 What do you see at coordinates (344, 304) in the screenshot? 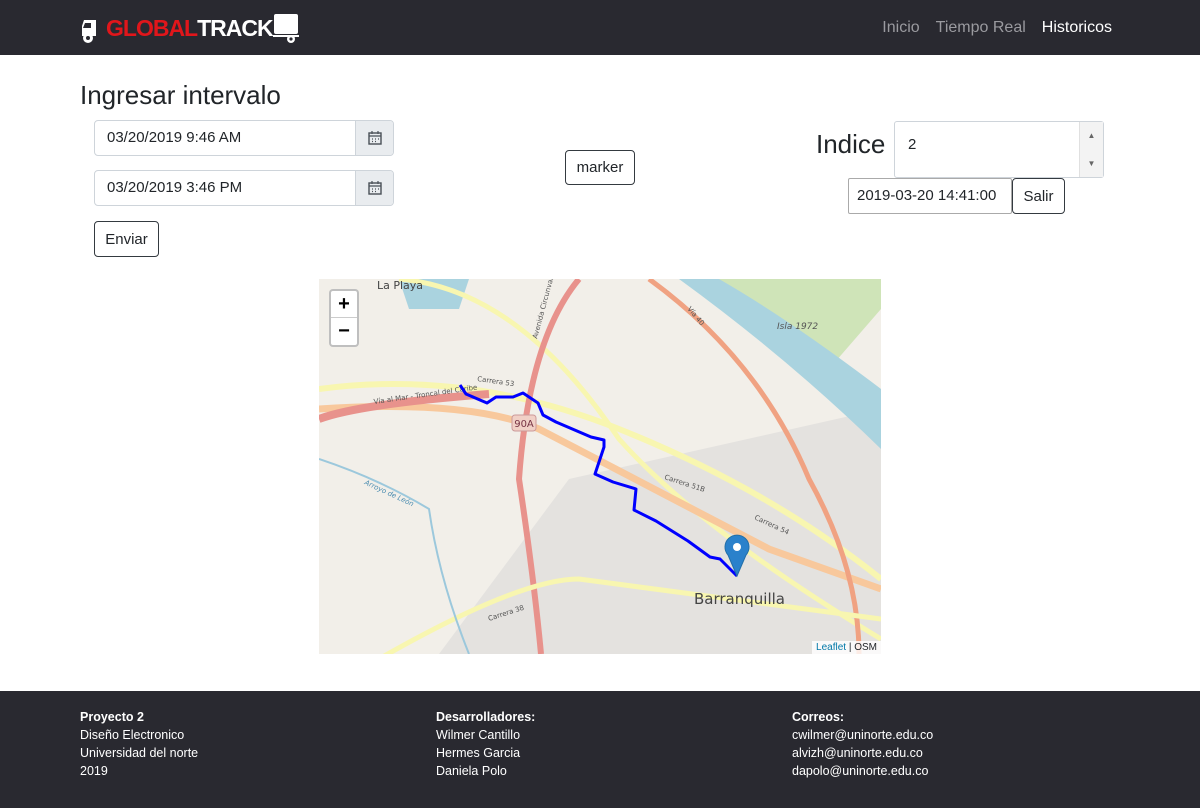
I see `zoom-in-button: +` at bounding box center [344, 304].